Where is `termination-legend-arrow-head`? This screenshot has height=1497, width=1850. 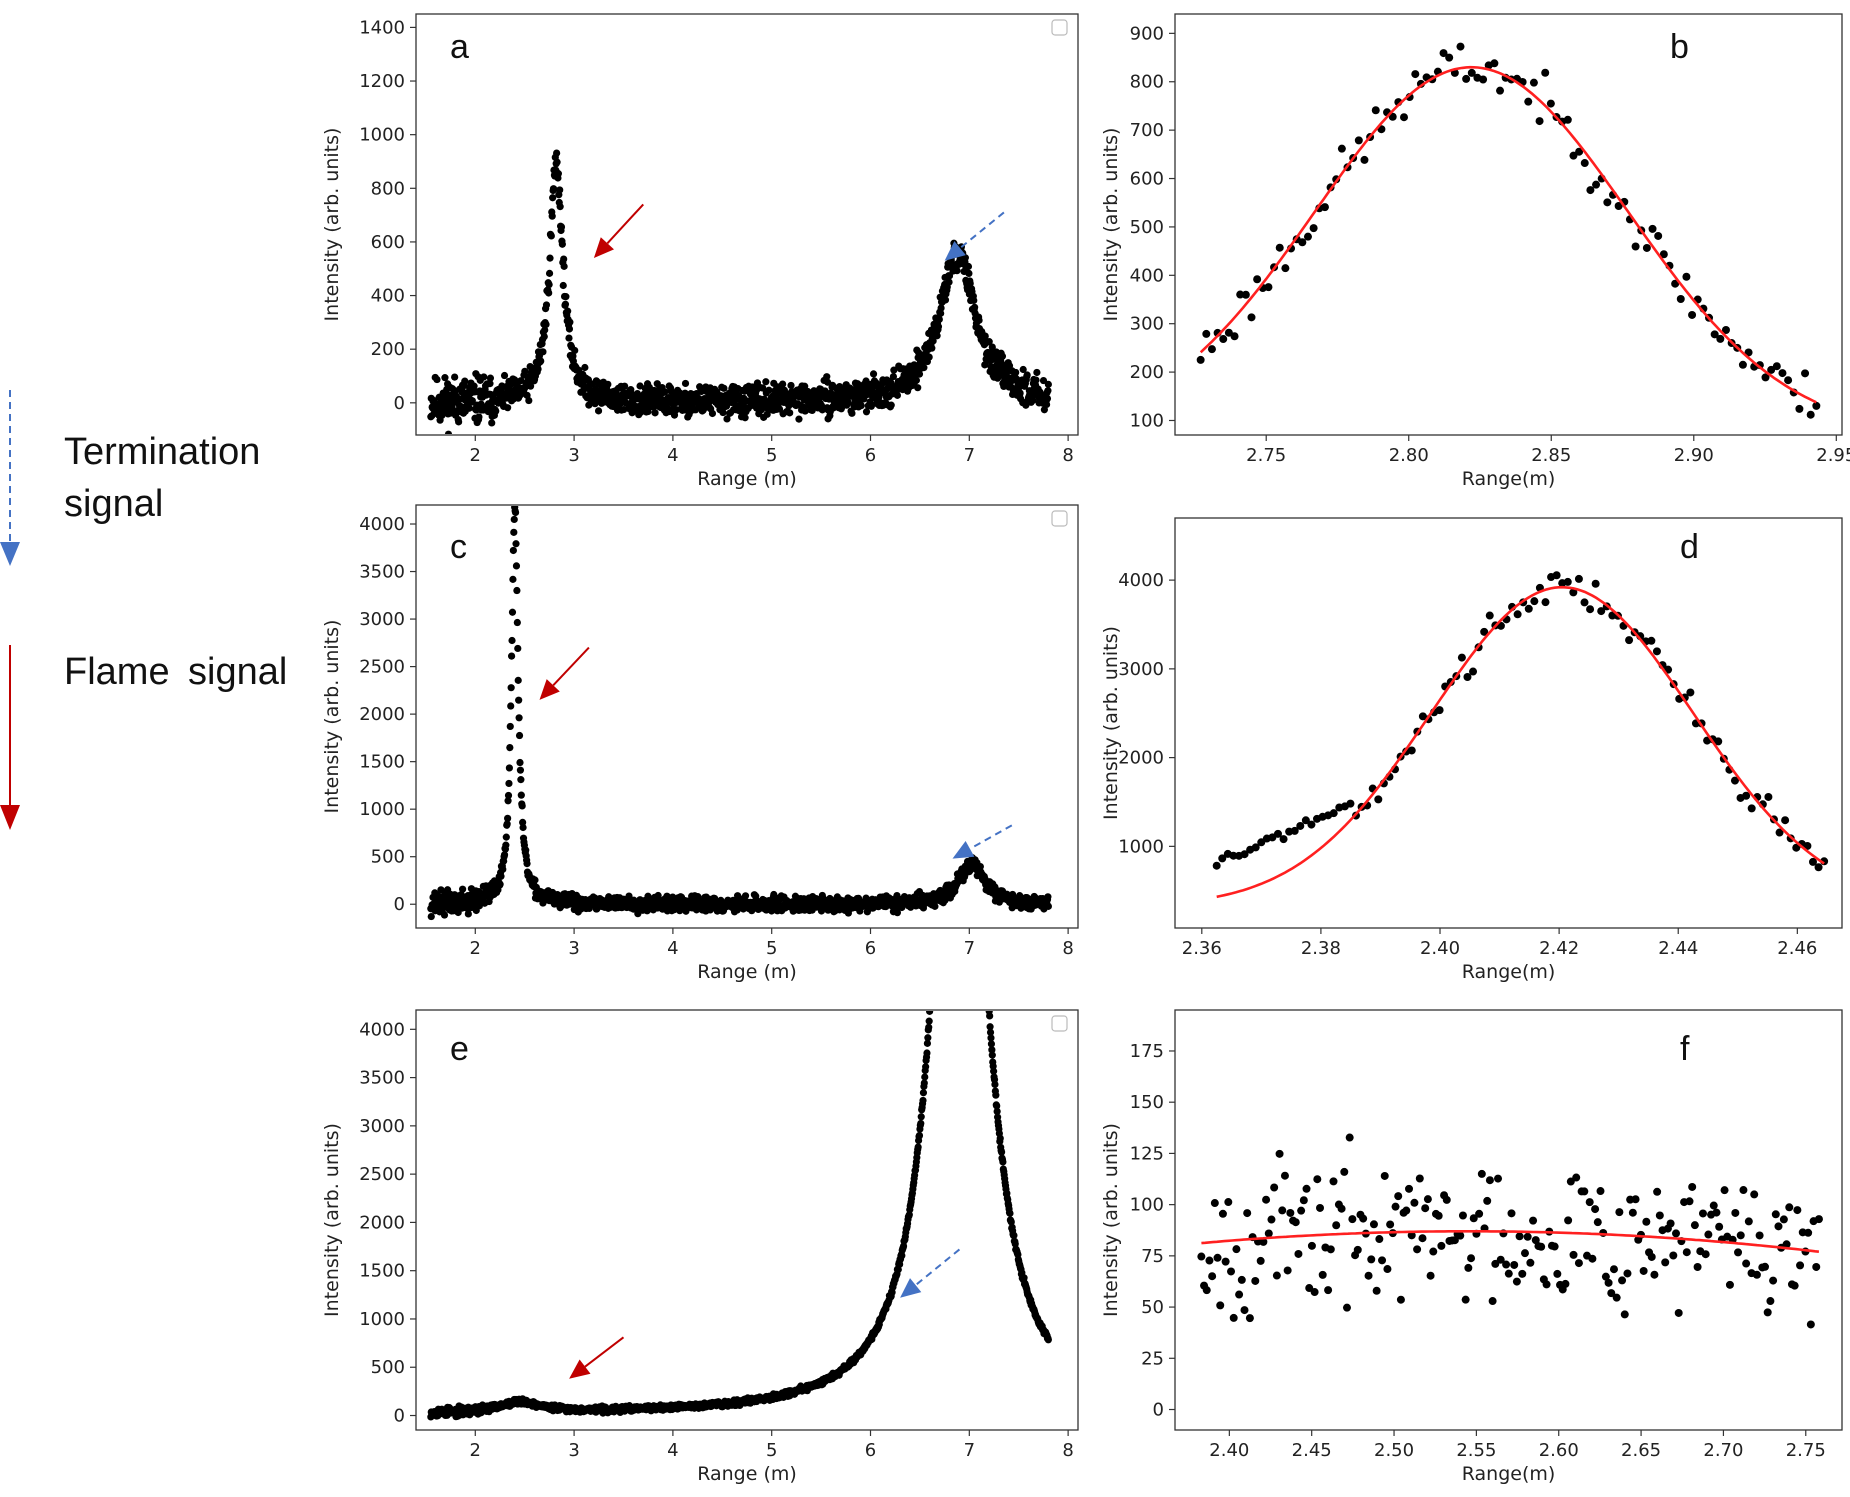 termination-legend-arrow-head is located at coordinates (10, 554).